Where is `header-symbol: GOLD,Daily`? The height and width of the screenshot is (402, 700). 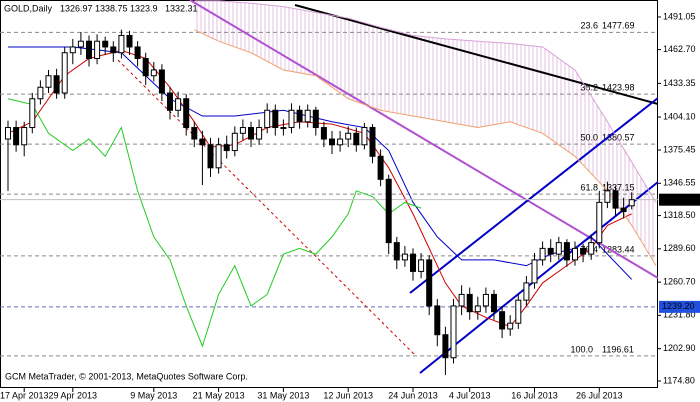 header-symbol: GOLD,Daily is located at coordinates (28, 8).